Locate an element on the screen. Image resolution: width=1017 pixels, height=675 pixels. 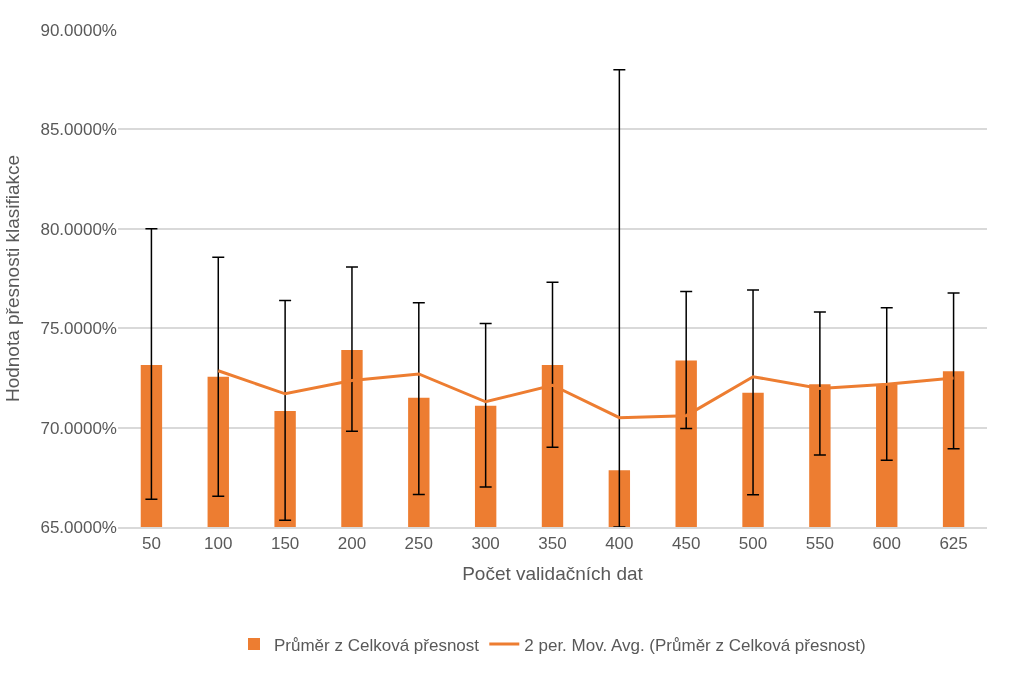
x-tick-label: 625 is located at coordinates (953, 544).